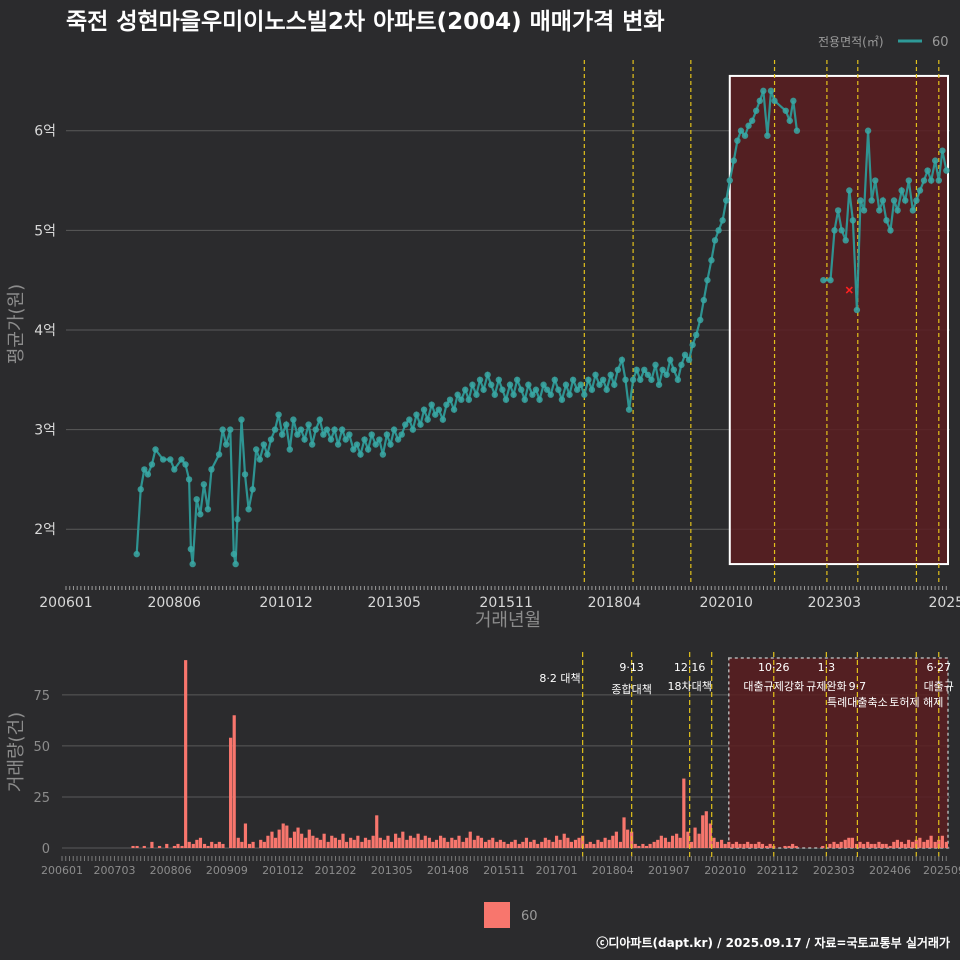 The image size is (960, 960). I want to click on bottom-y-tick-label: 75, so click(41, 696).